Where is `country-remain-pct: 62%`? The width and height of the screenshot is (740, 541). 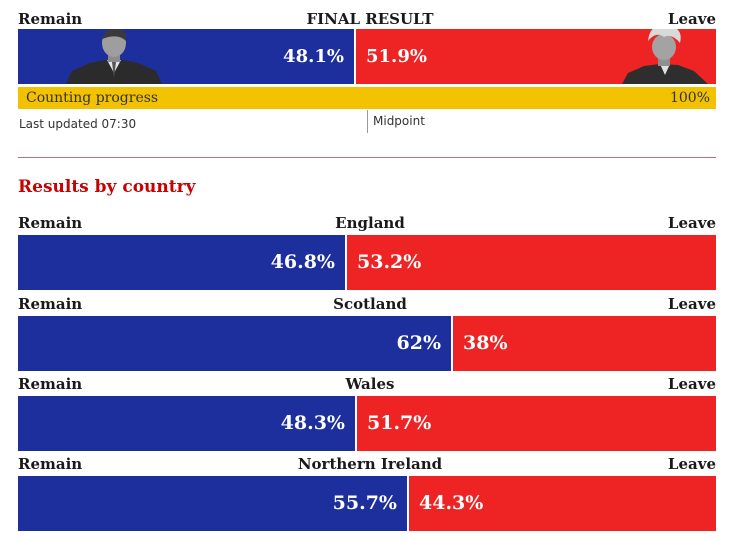
country-remain-pct: 62% is located at coordinates (419, 343).